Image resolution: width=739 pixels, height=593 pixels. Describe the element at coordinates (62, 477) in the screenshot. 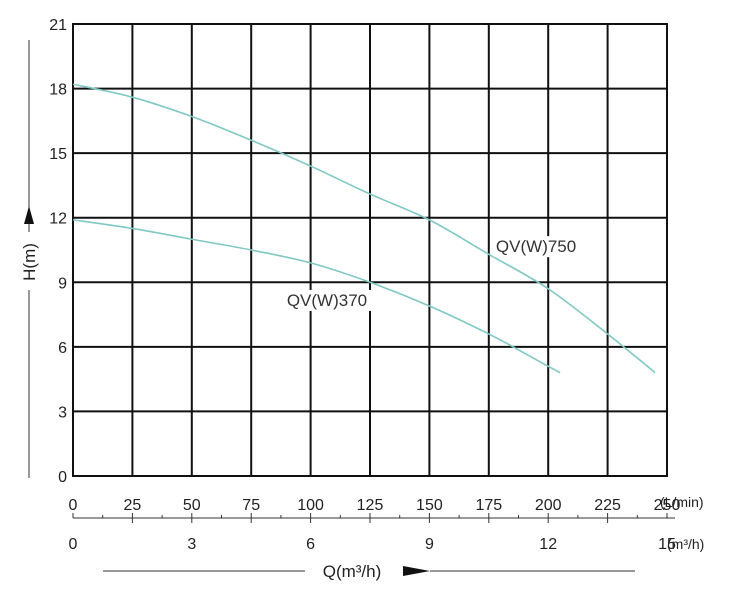

I see `y-tick-label: 0` at that location.